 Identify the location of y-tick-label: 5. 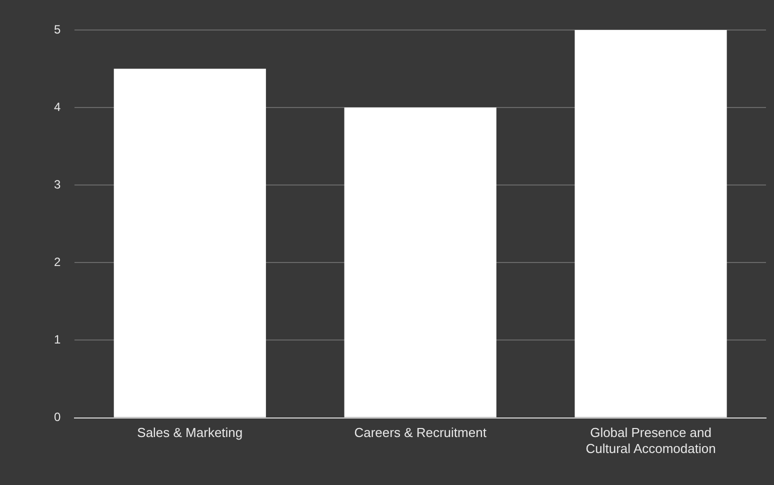
(57, 29).